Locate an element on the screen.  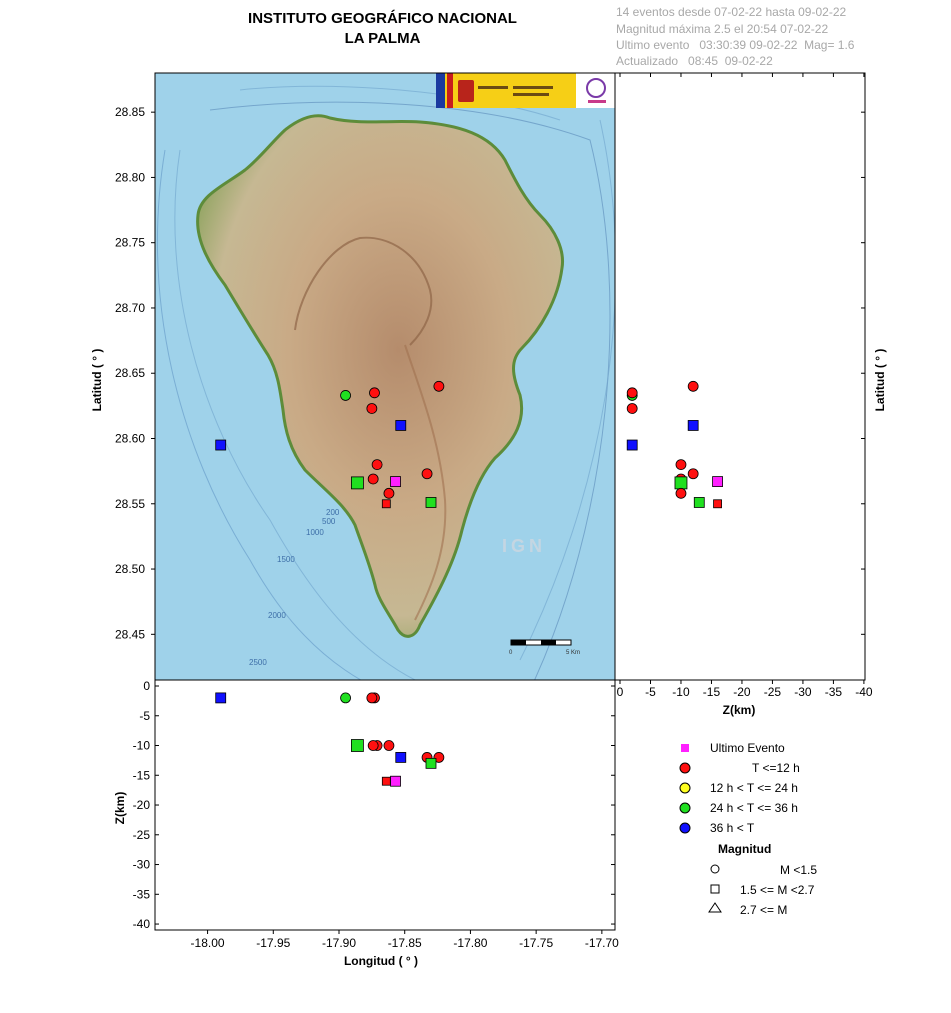
bottom-ylabel: Z(km) is located at coordinates (120, 808).